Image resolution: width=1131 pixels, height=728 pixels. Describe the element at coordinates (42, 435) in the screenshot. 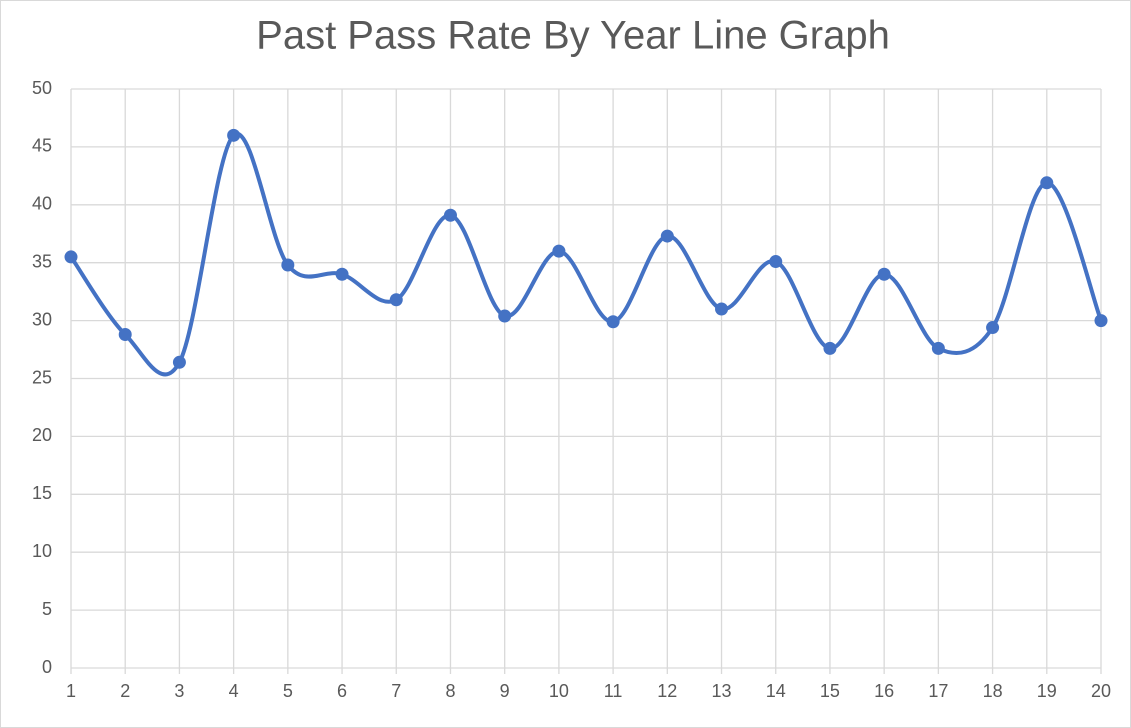

I see `y-tick-label: 20` at that location.